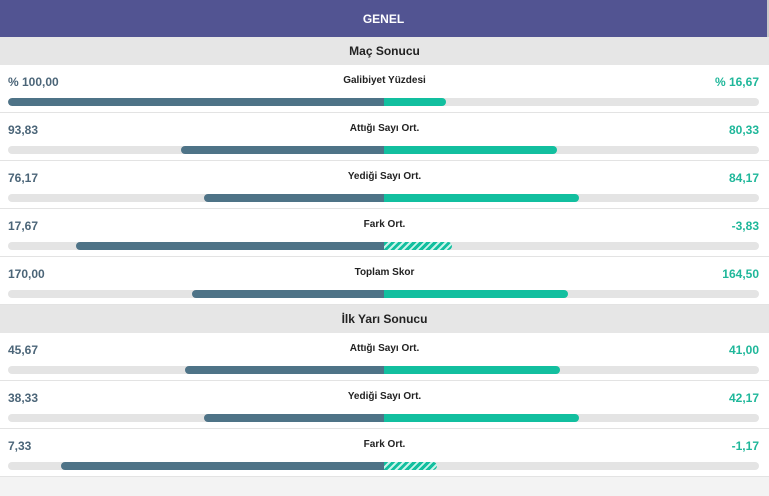  I want to click on stat-row: 17,67 Fark Ort. -3,83, so click(384, 233).